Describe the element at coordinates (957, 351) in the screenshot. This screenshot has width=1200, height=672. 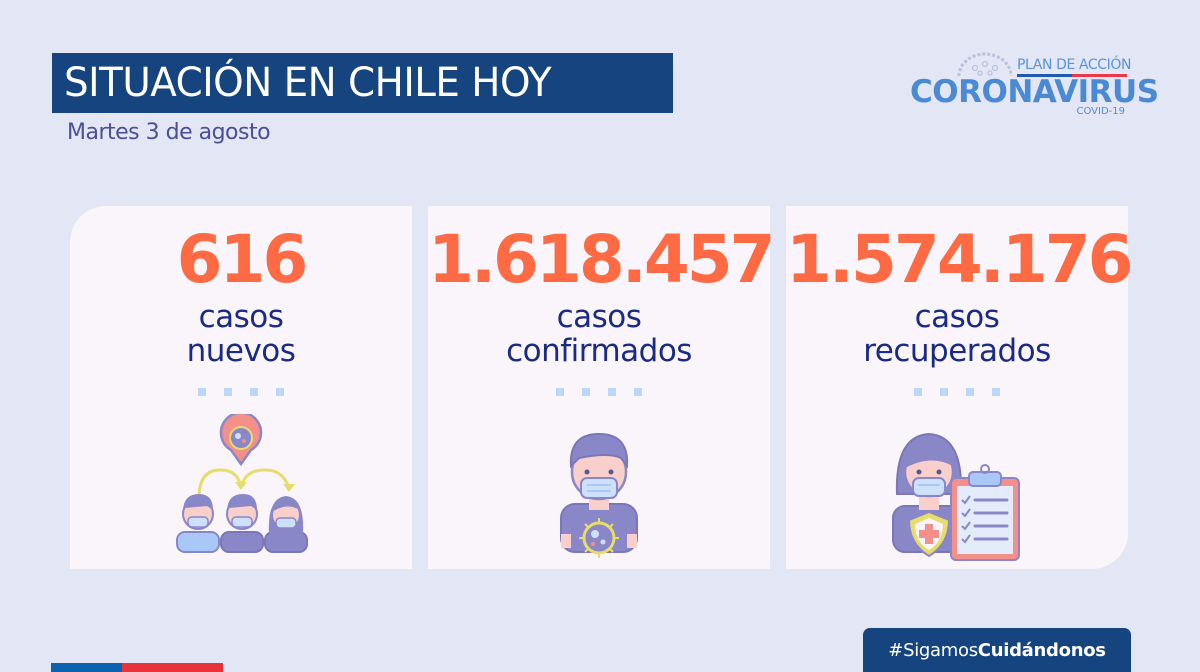
I see `stat-label-line2: recuperados` at that location.